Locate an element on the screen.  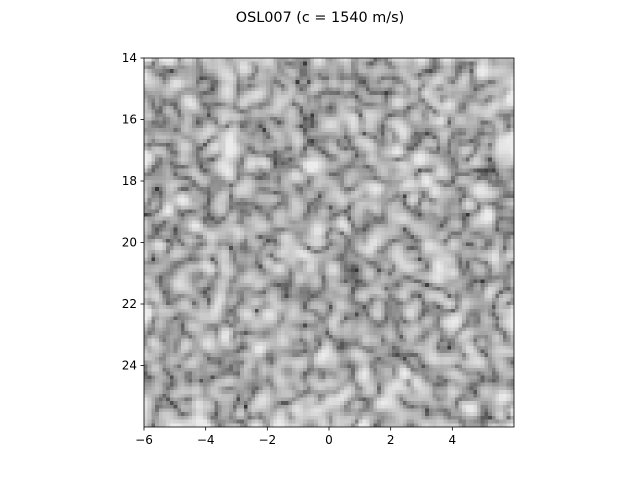
y-tick-label: 18 is located at coordinates (129, 181).